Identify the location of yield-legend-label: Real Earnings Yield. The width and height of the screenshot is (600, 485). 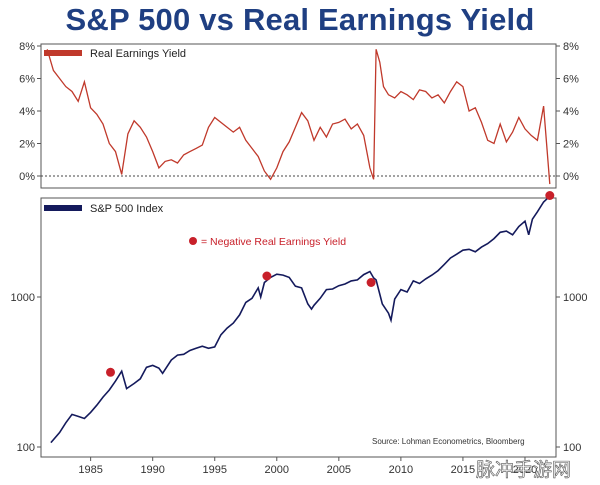
(138, 54).